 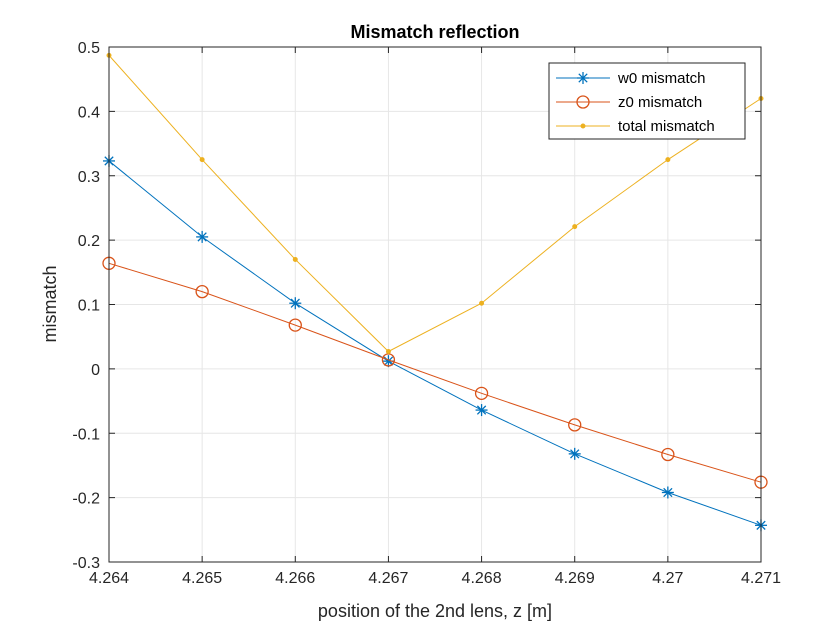 What do you see at coordinates (89, 306) in the screenshot?
I see `y-tick-label: 0.1` at bounding box center [89, 306].